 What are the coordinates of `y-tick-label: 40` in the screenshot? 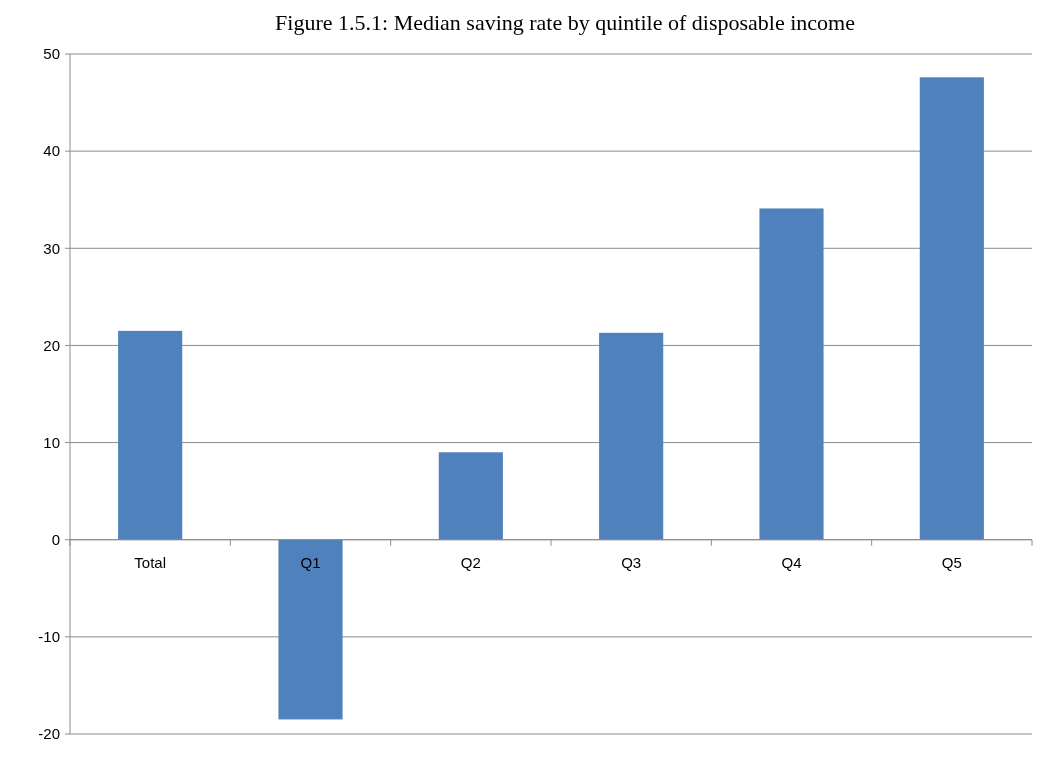 It's located at (51, 151).